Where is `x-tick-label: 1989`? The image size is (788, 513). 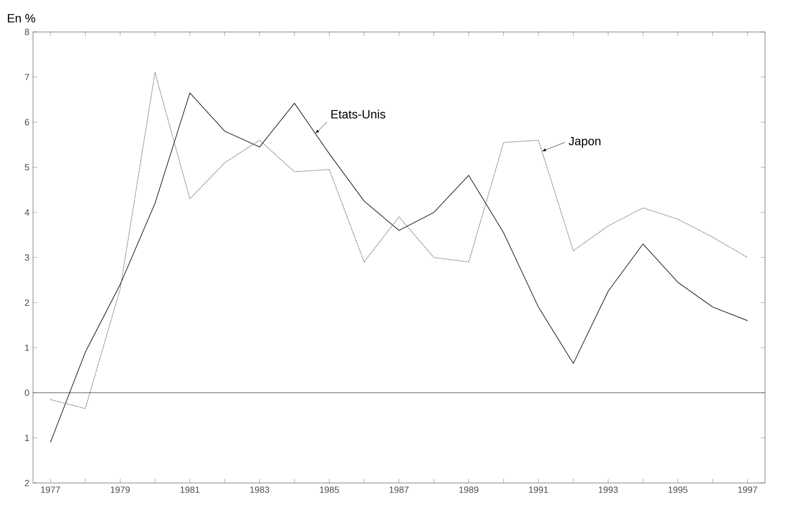
x-tick-label: 1989 is located at coordinates (468, 489).